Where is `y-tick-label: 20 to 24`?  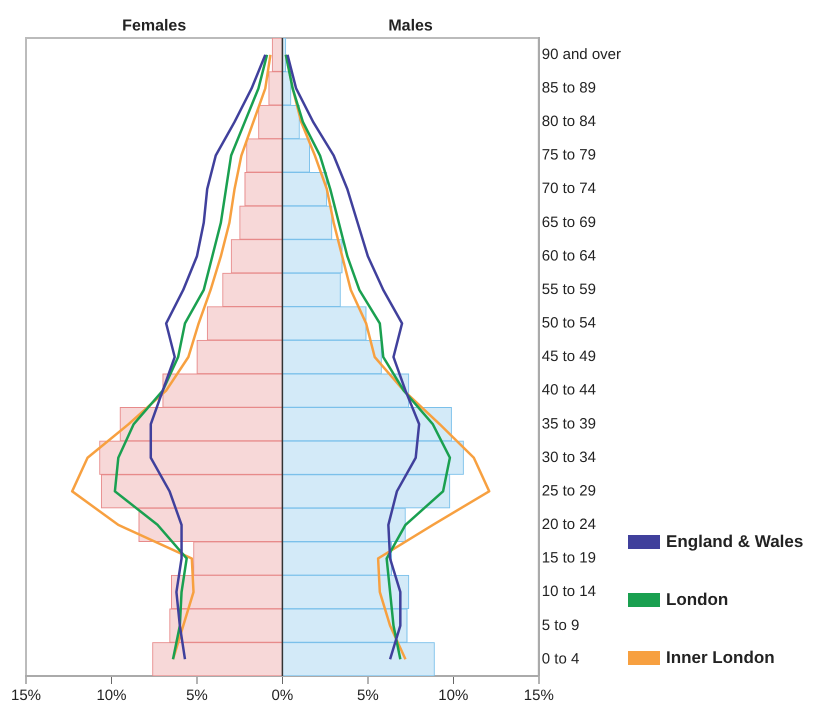
y-tick-label: 20 to 24 is located at coordinates (569, 525).